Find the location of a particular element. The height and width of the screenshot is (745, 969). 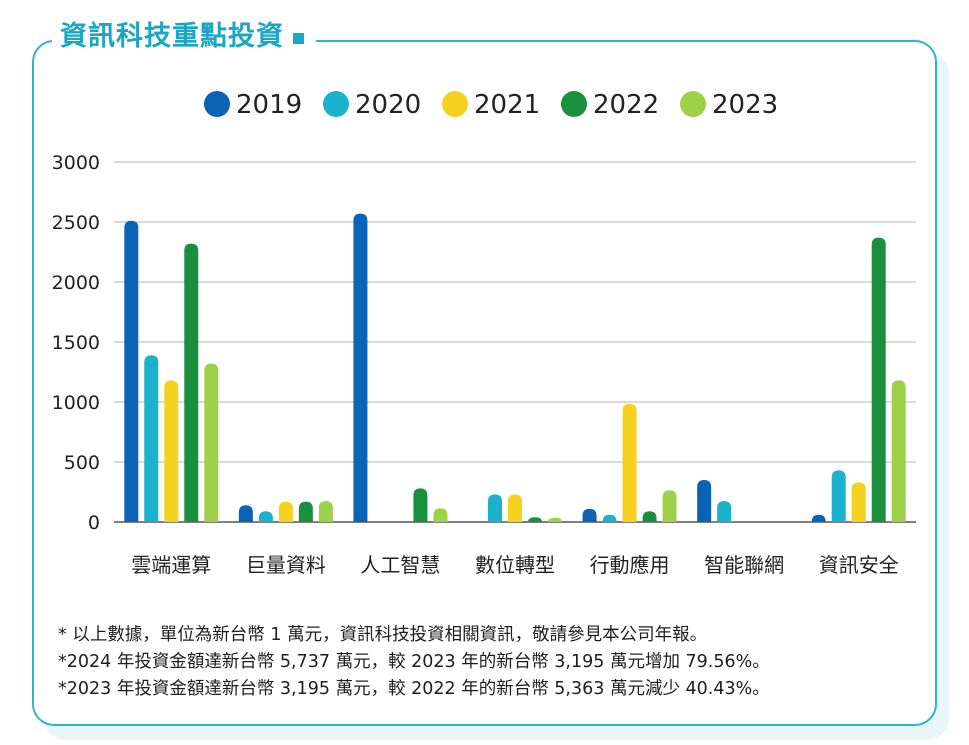

x-tick-label: 智能聯網 is located at coordinates (744, 565).